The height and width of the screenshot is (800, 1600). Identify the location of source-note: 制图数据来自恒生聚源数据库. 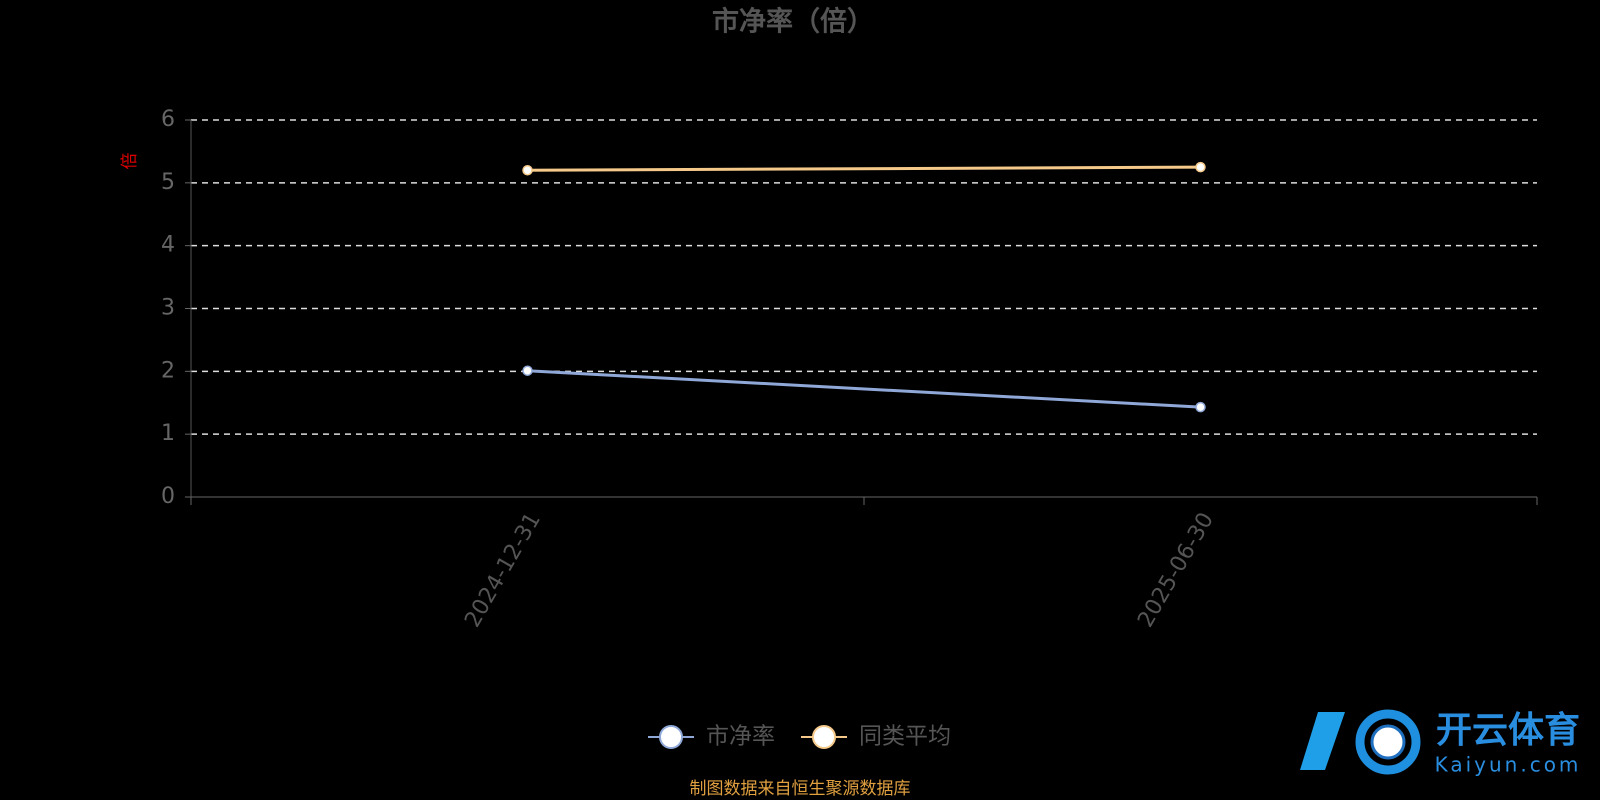
(800, 789).